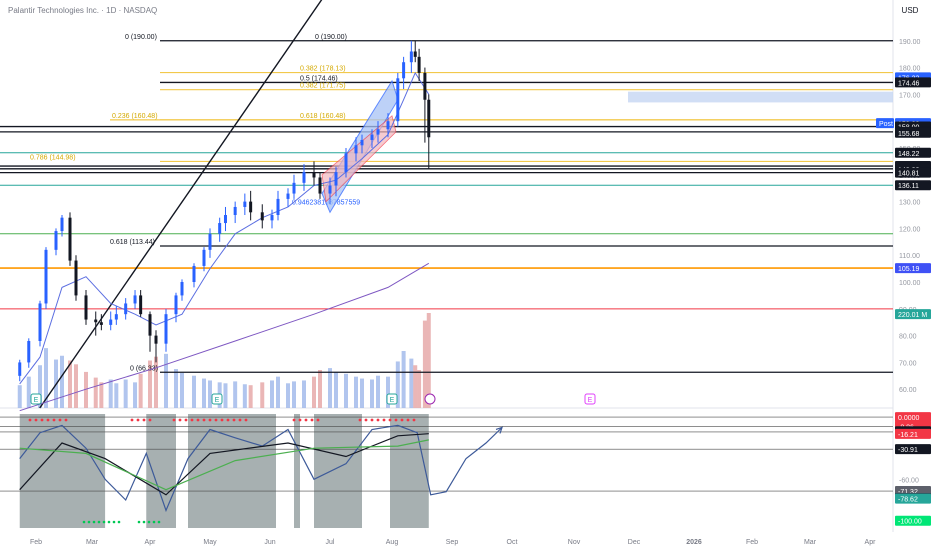  Describe the element at coordinates (908, 450) in the screenshot. I see `oscillator-badge-label: -30.91` at that location.